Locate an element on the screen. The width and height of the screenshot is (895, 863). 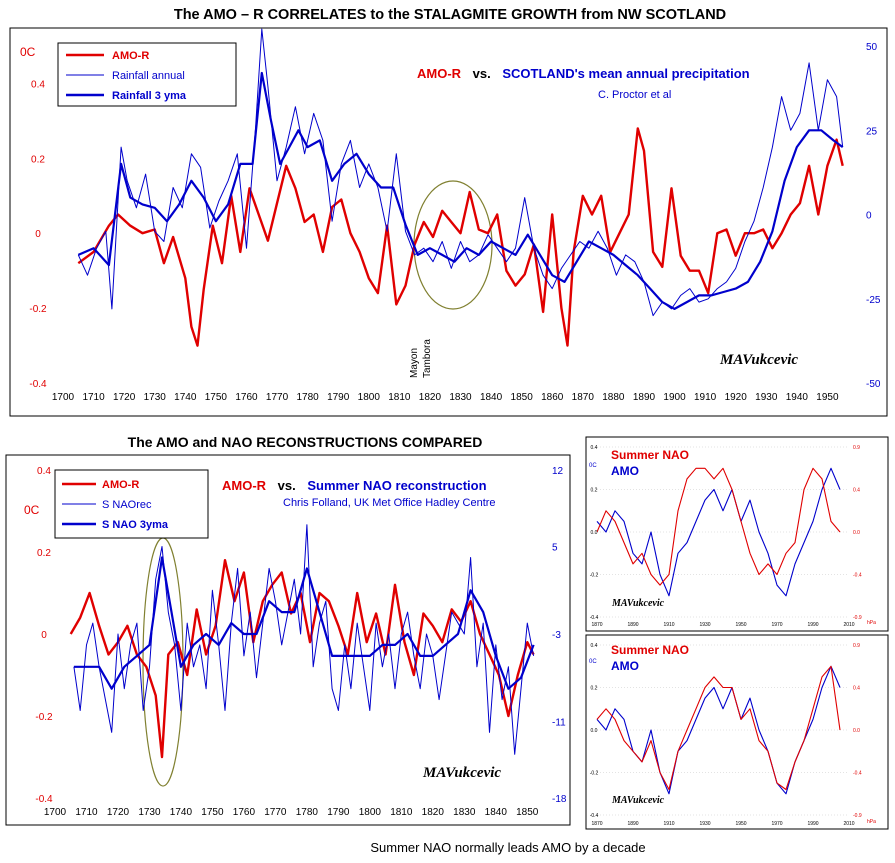
x-tick-label: 1830 is located at coordinates (464, 812).